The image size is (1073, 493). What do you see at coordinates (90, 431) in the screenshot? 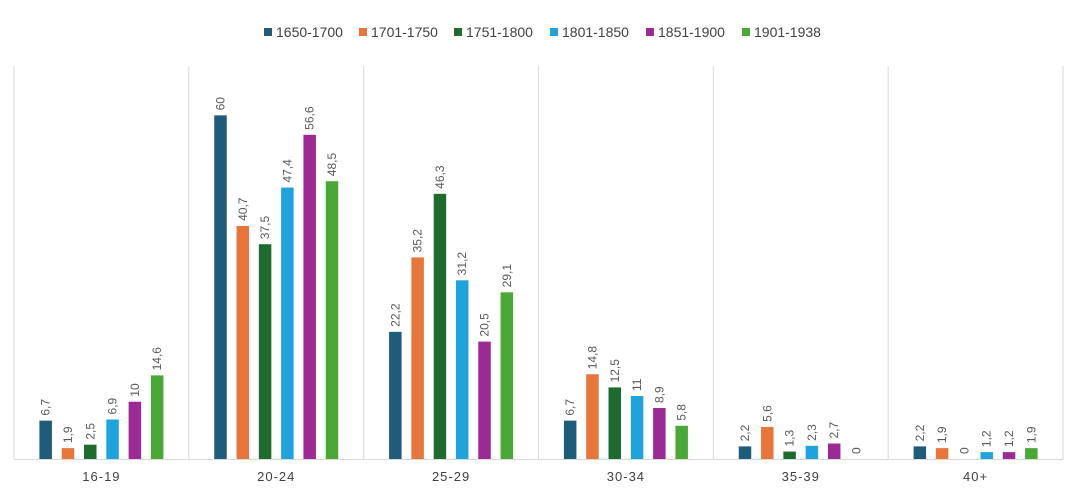
I see `bar-value-label: 2,5` at bounding box center [90, 431].